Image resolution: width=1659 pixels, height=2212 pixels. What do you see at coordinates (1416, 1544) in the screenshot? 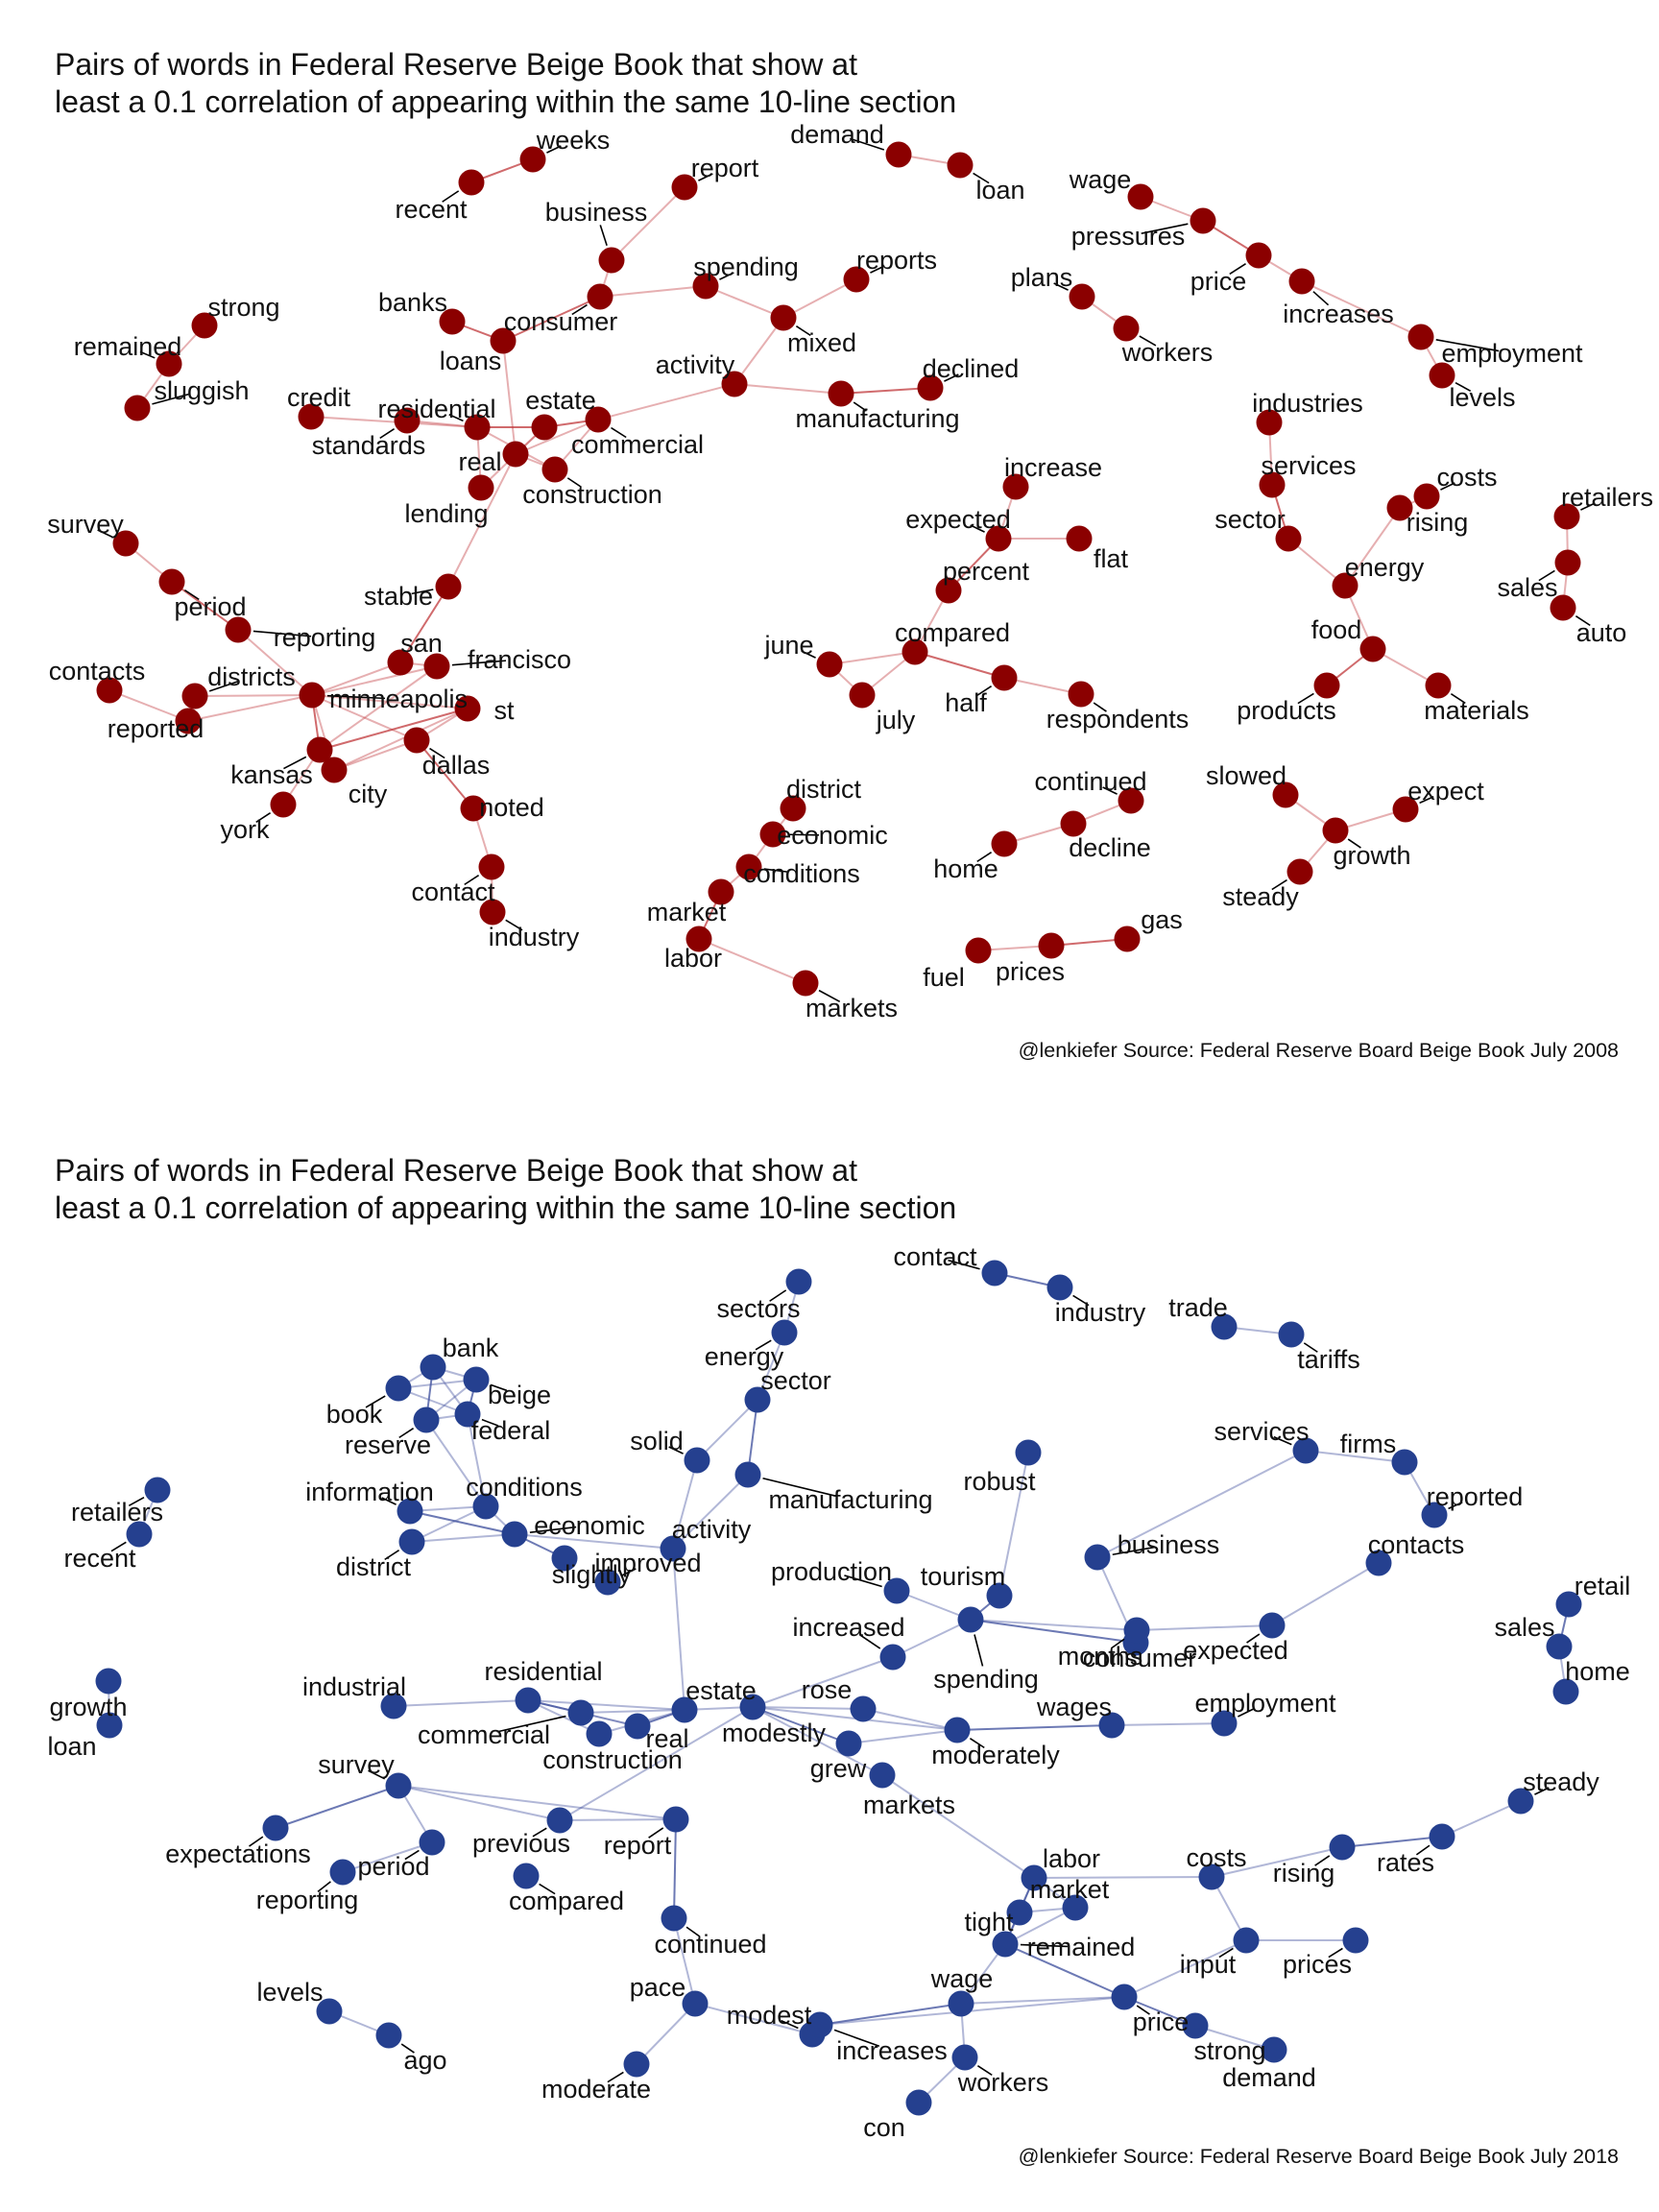
I see `node-label-contacts: contacts` at bounding box center [1416, 1544].